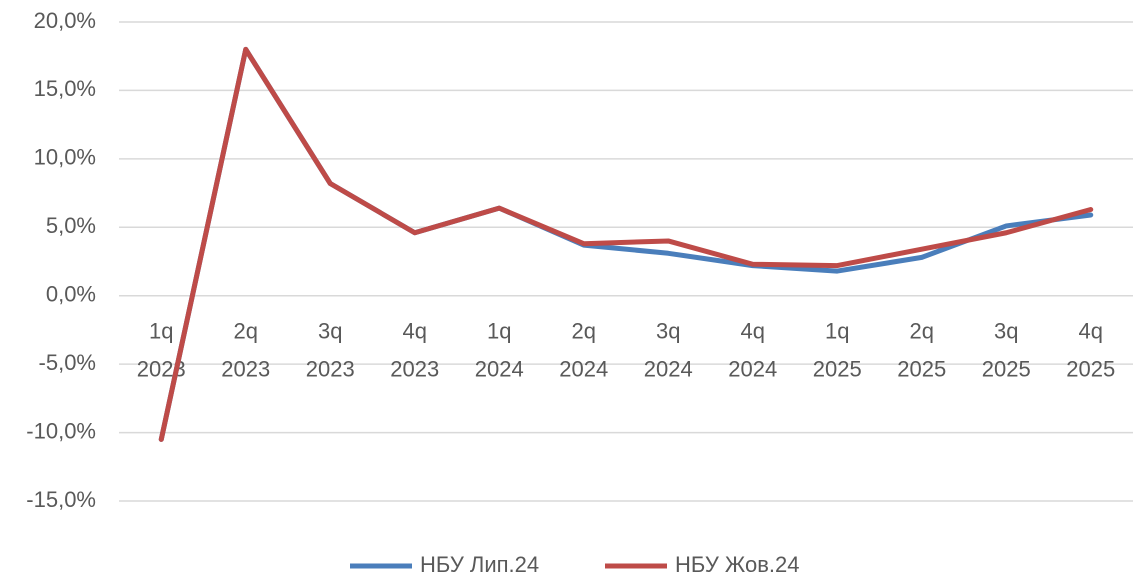 Image resolution: width=1135 pixels, height=579 pixels. What do you see at coordinates (479, 564) in the screenshot?
I see `legend-label: НБУ Лип.24` at bounding box center [479, 564].